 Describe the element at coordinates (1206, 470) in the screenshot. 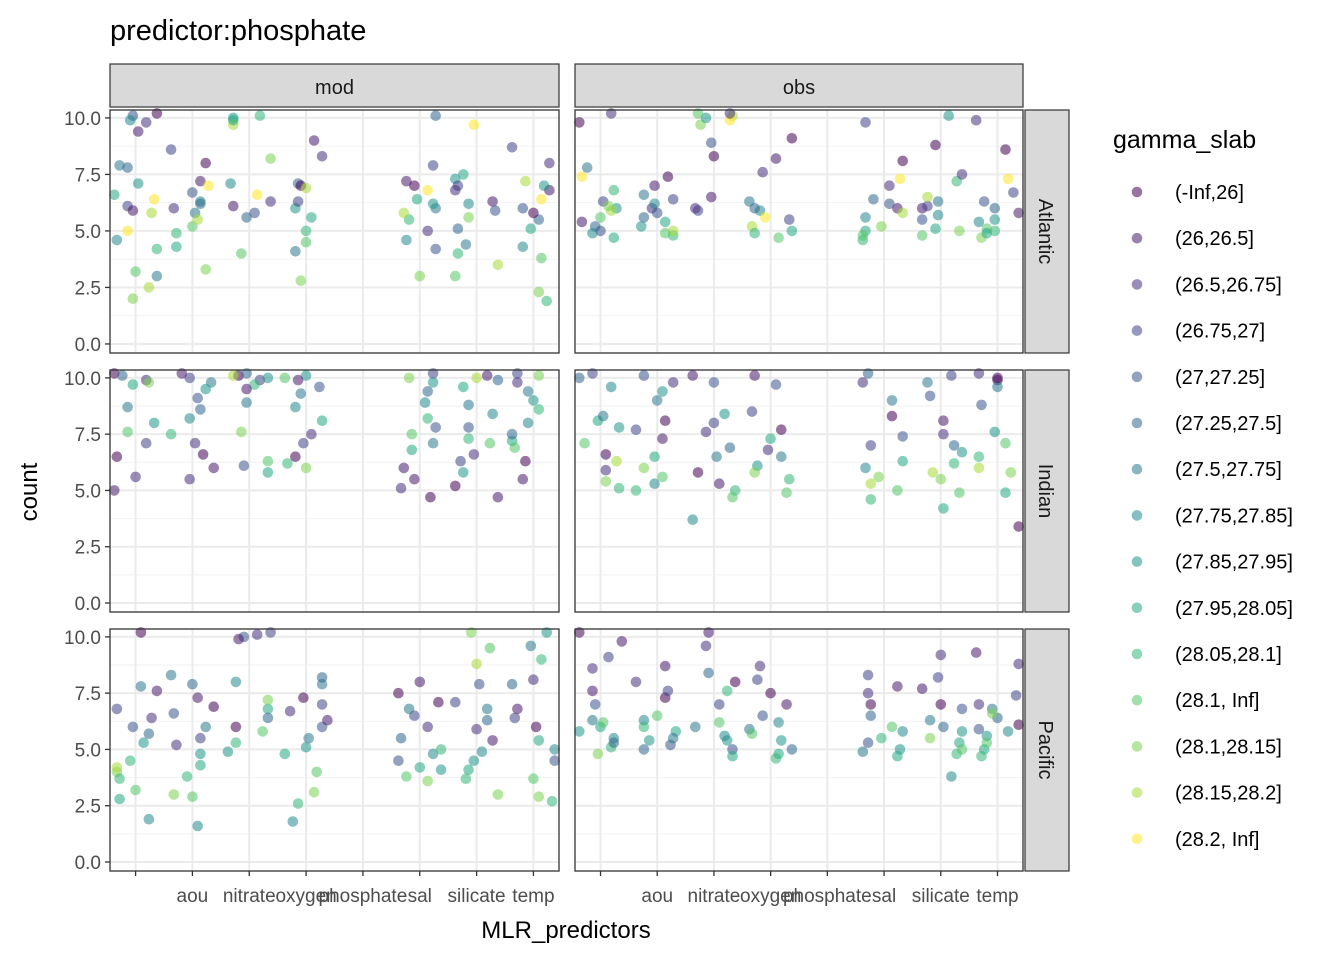

I see `legend-item: (27.5,27.75]` at that location.